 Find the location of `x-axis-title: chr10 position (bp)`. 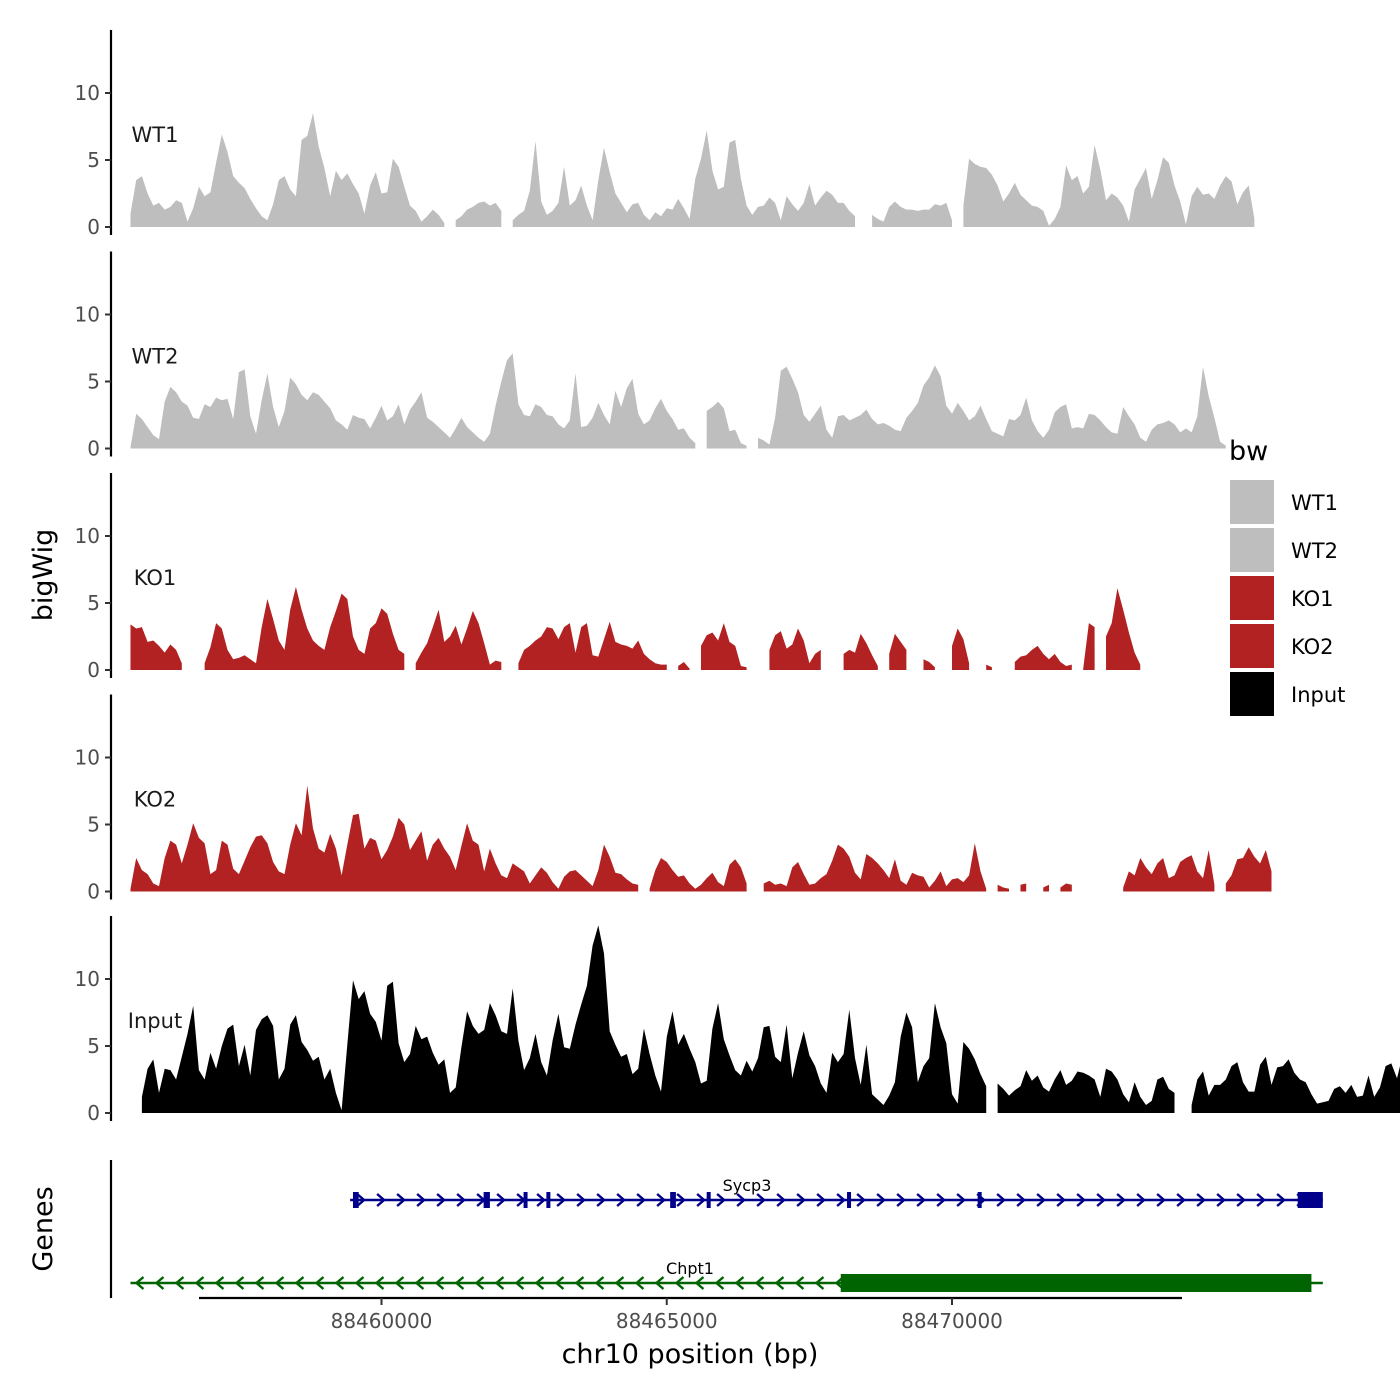

x-axis-title: chr10 position (bp) is located at coordinates (690, 1354).